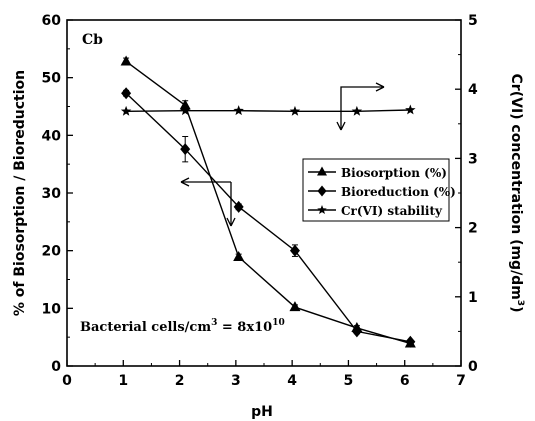 The width and height of the screenshot is (535, 421). Describe the element at coordinates (145, 327) in the screenshot. I see `annotation-prefix: Bacterial cells/cm` at that location.